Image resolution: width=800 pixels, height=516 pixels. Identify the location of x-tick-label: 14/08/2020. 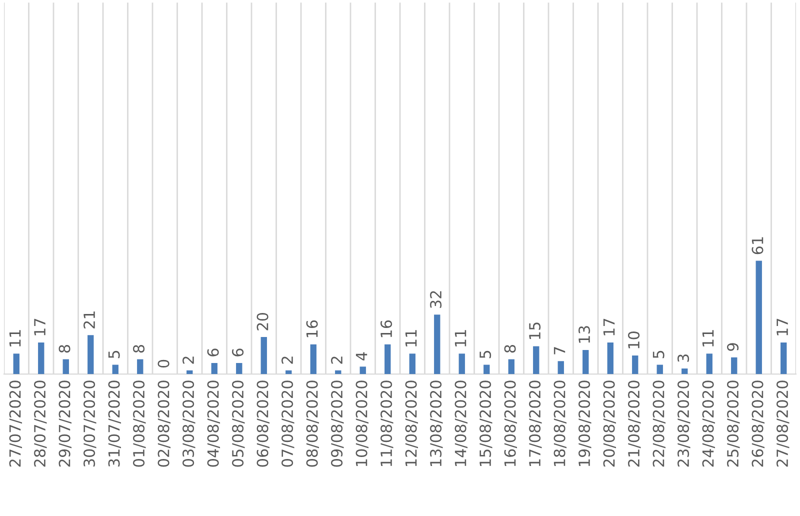
(461, 423).